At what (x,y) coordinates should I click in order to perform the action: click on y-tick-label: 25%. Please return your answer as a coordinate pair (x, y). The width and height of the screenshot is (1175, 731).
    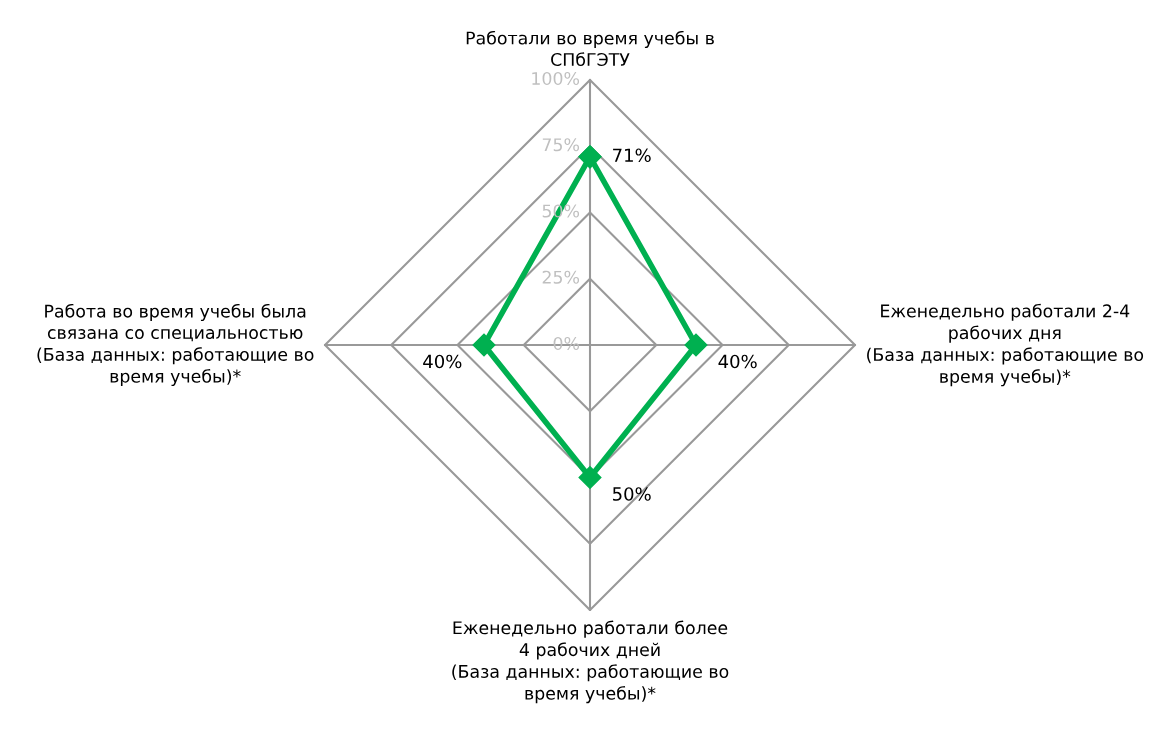
    Looking at the image, I should click on (561, 277).